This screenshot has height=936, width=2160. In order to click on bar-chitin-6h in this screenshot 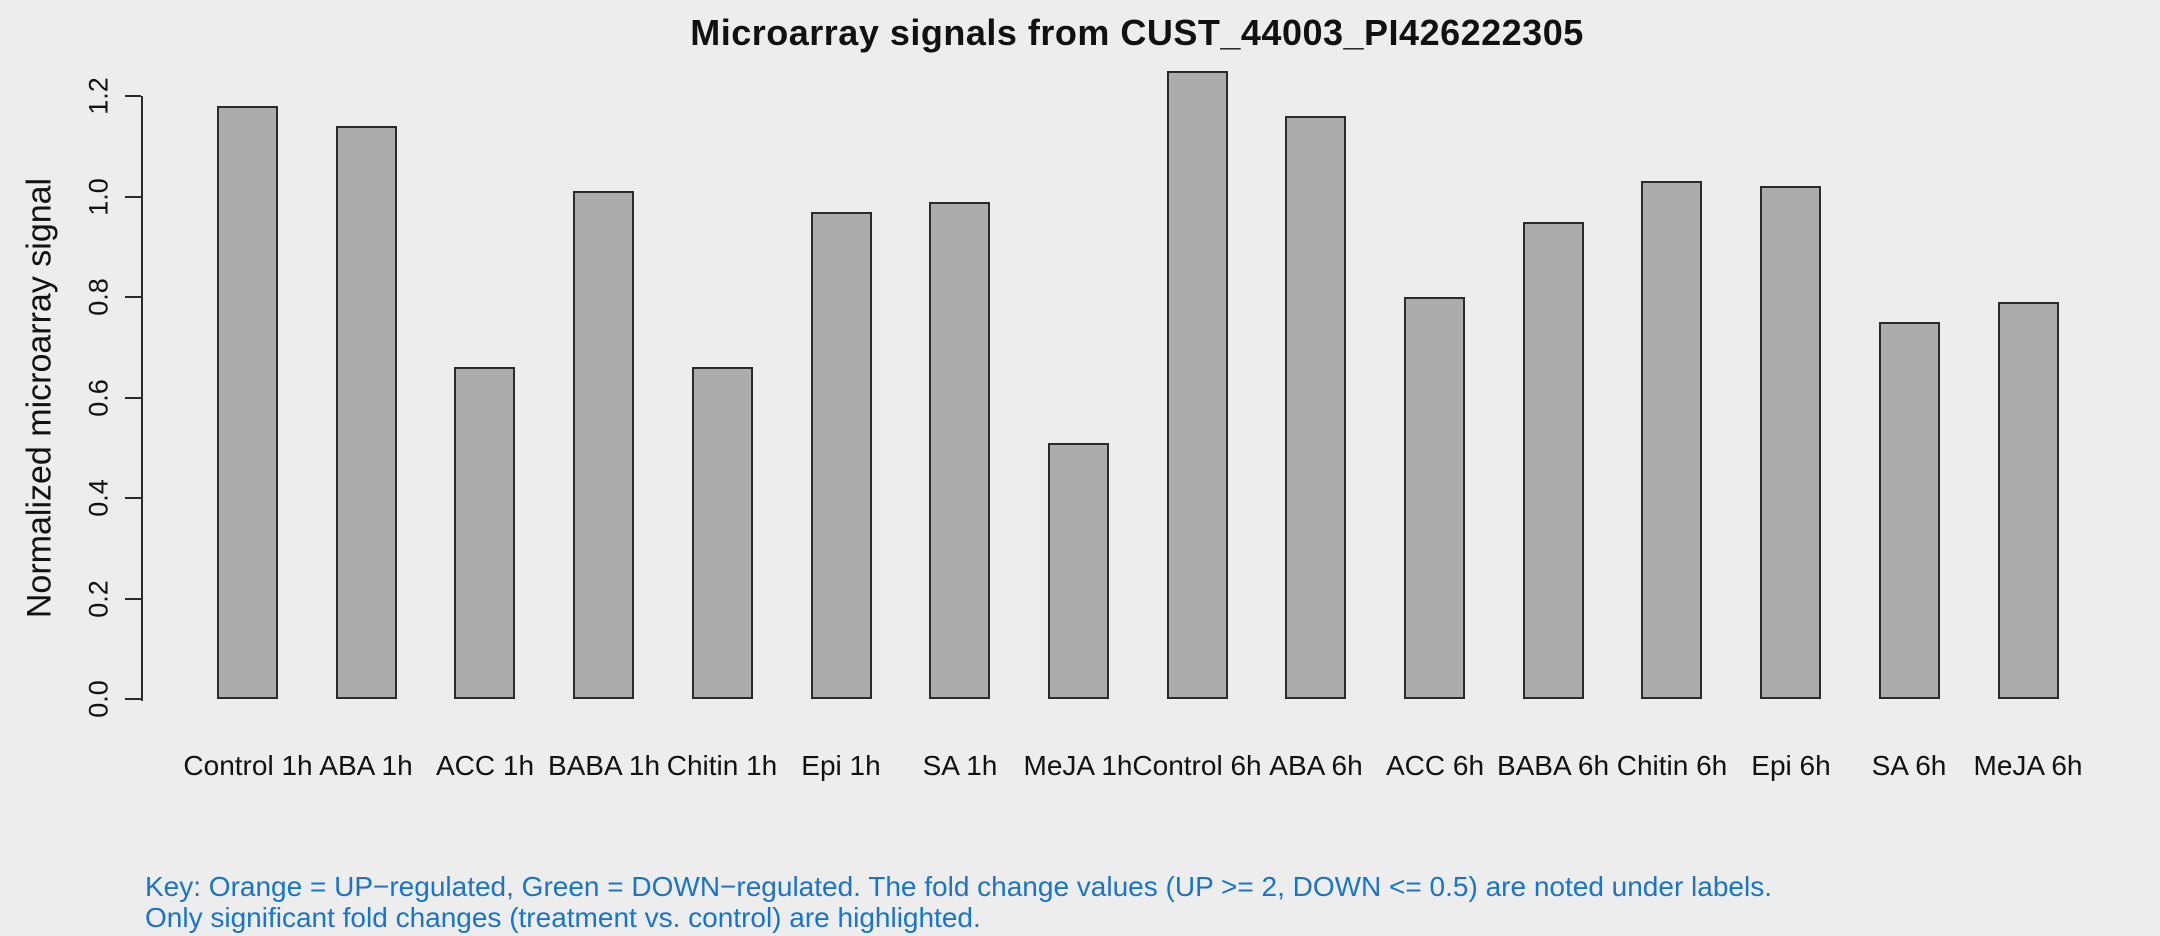, I will do `click(1671, 440)`.